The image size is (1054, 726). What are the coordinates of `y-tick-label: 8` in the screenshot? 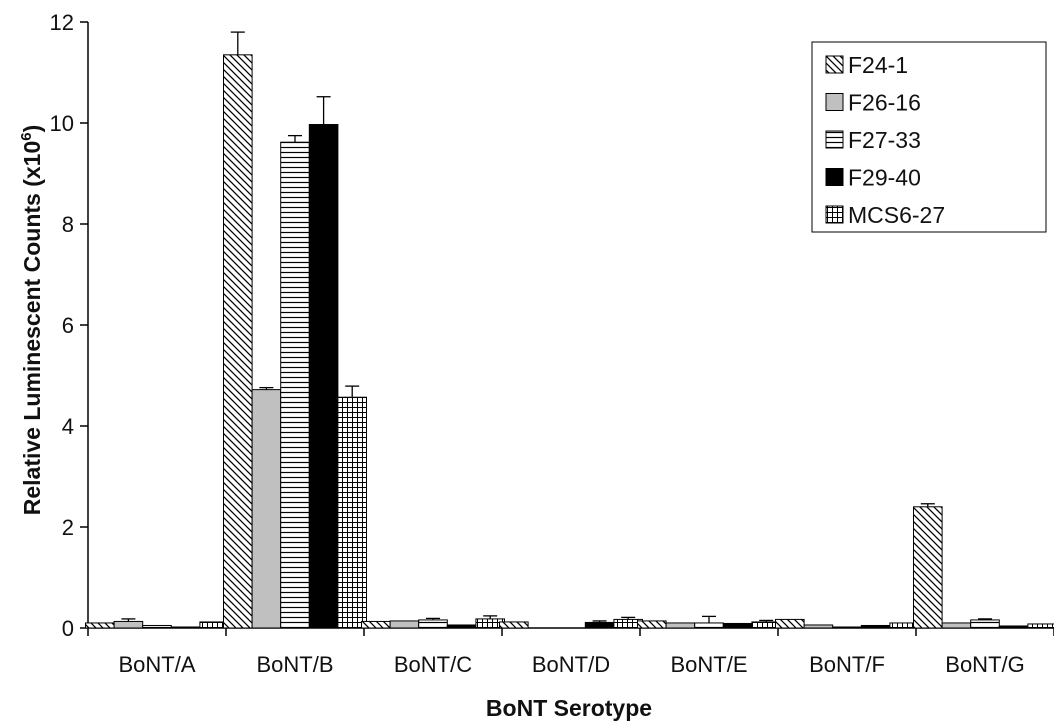 It's located at (68, 224).